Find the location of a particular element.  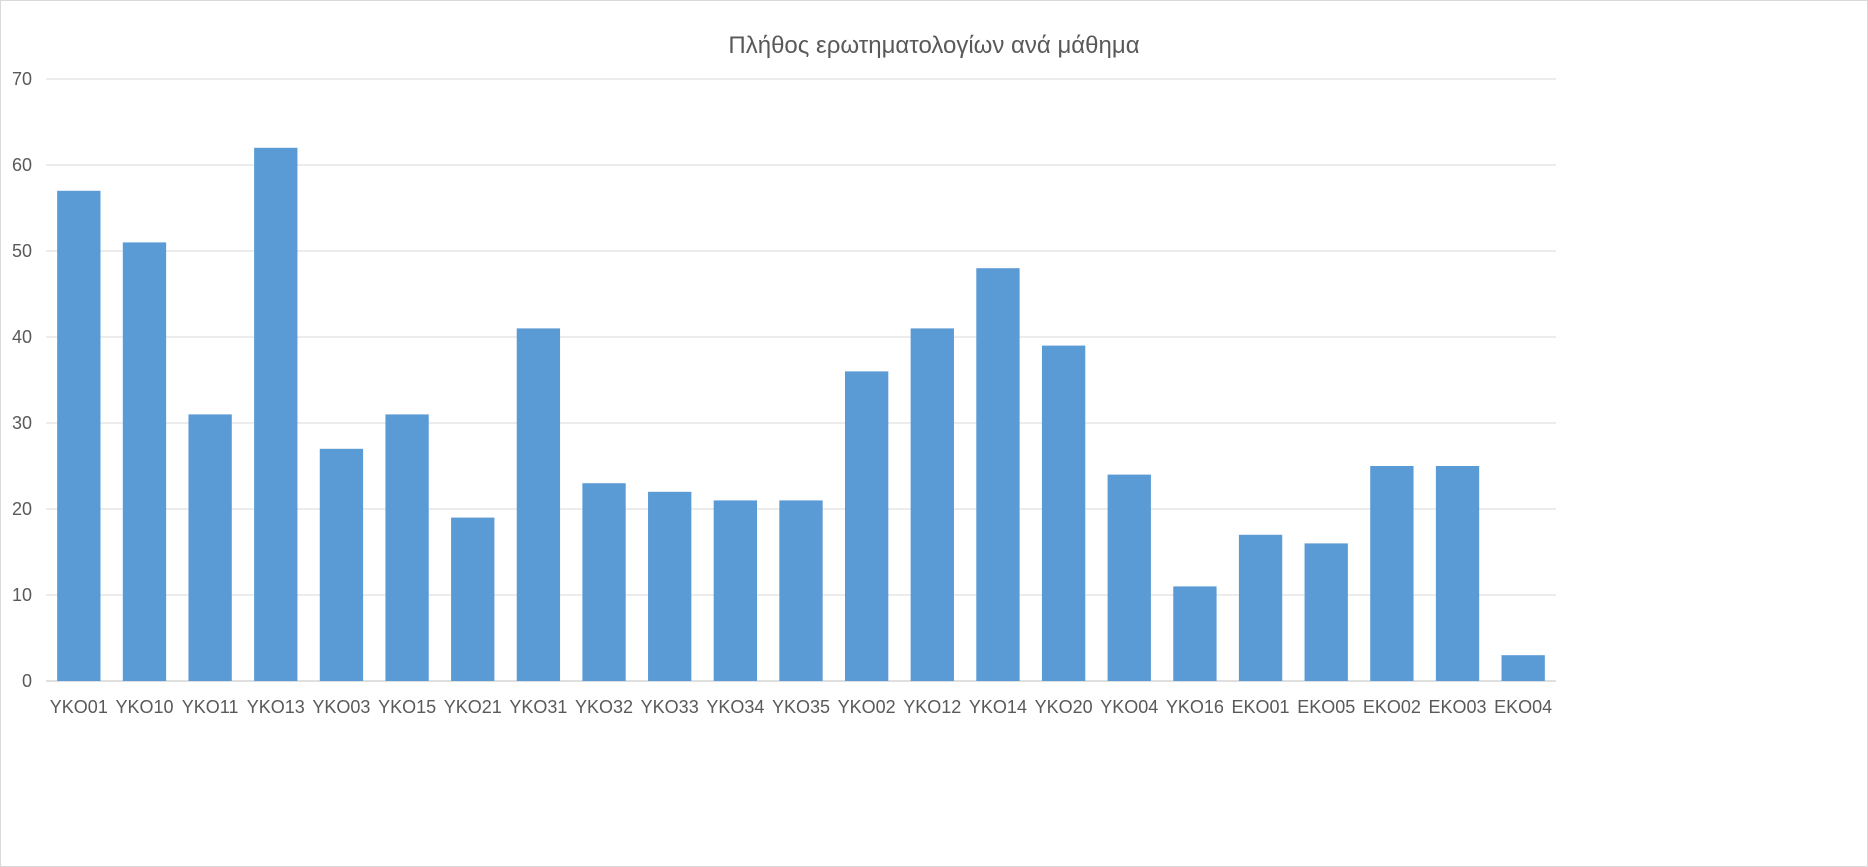

bar-yko32 is located at coordinates (604, 582).